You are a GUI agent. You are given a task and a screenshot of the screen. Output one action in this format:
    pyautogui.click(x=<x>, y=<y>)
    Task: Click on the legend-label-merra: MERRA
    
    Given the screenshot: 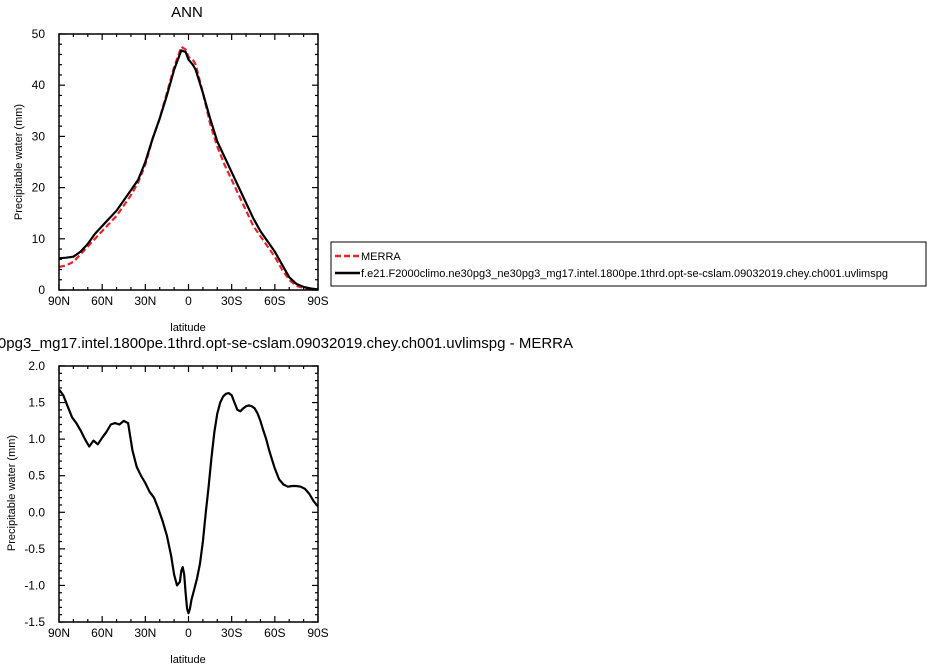 What is the action you would take?
    pyautogui.click(x=381, y=257)
    